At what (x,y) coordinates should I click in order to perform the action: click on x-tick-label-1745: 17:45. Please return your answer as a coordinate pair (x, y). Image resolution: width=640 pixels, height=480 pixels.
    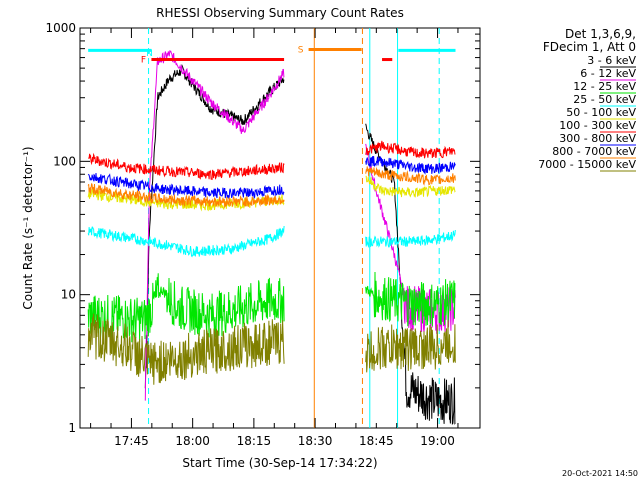
    Looking at the image, I should click on (131, 441).